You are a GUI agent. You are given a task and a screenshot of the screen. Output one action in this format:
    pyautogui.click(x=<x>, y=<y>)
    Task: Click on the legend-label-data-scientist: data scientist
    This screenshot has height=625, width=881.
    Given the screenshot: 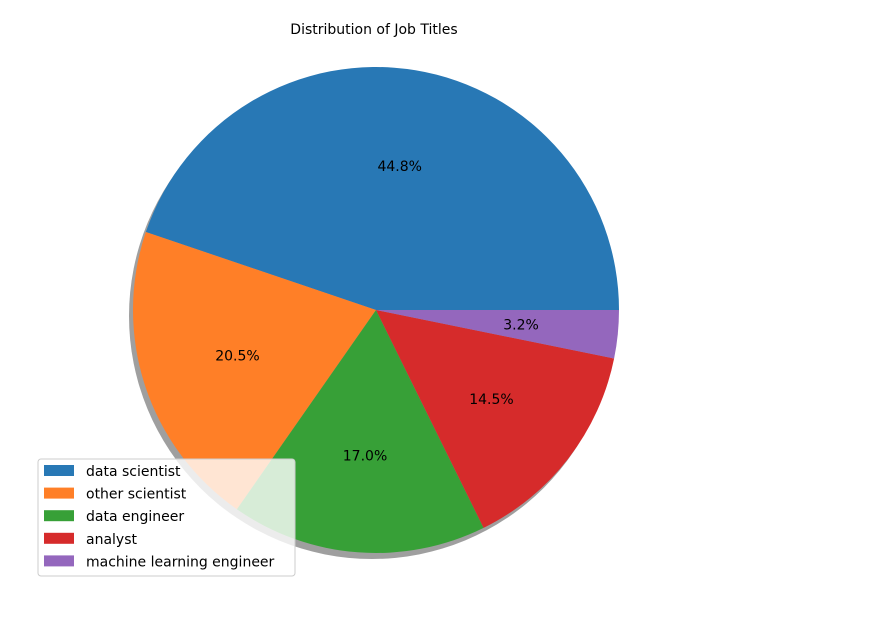 What is the action you would take?
    pyautogui.click(x=133, y=472)
    